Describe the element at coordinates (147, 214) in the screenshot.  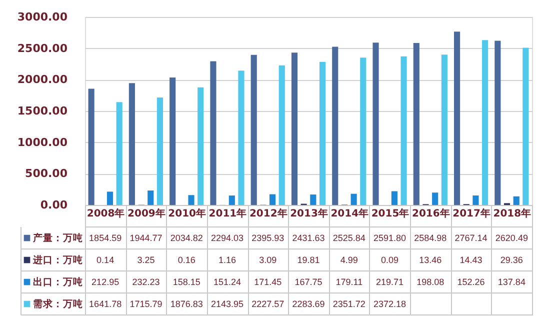
I see `x-tick-label: 2009年` at that location.